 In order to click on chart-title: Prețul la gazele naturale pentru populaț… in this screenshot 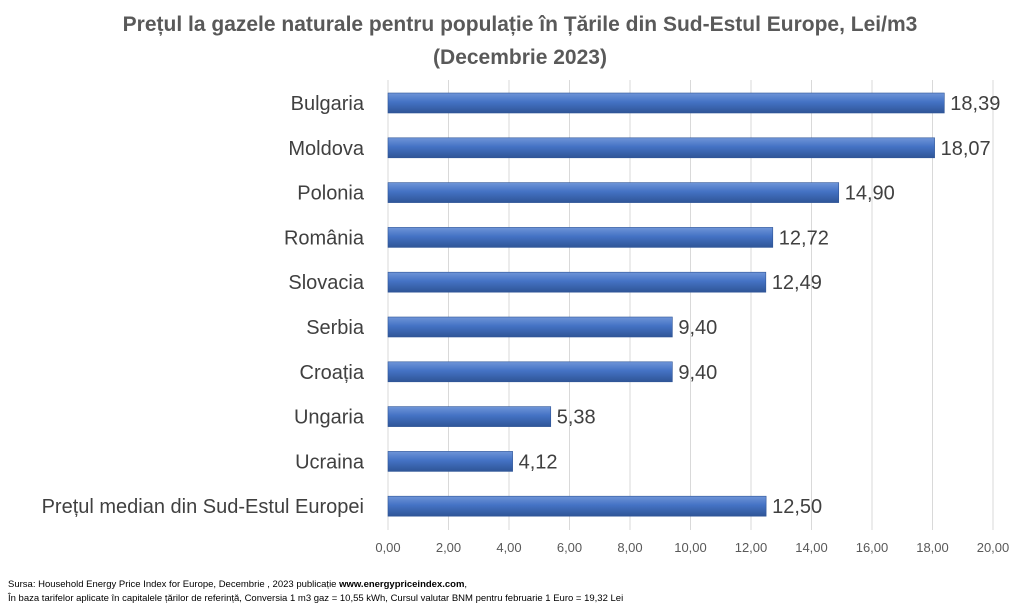, I will do `click(520, 24)`.